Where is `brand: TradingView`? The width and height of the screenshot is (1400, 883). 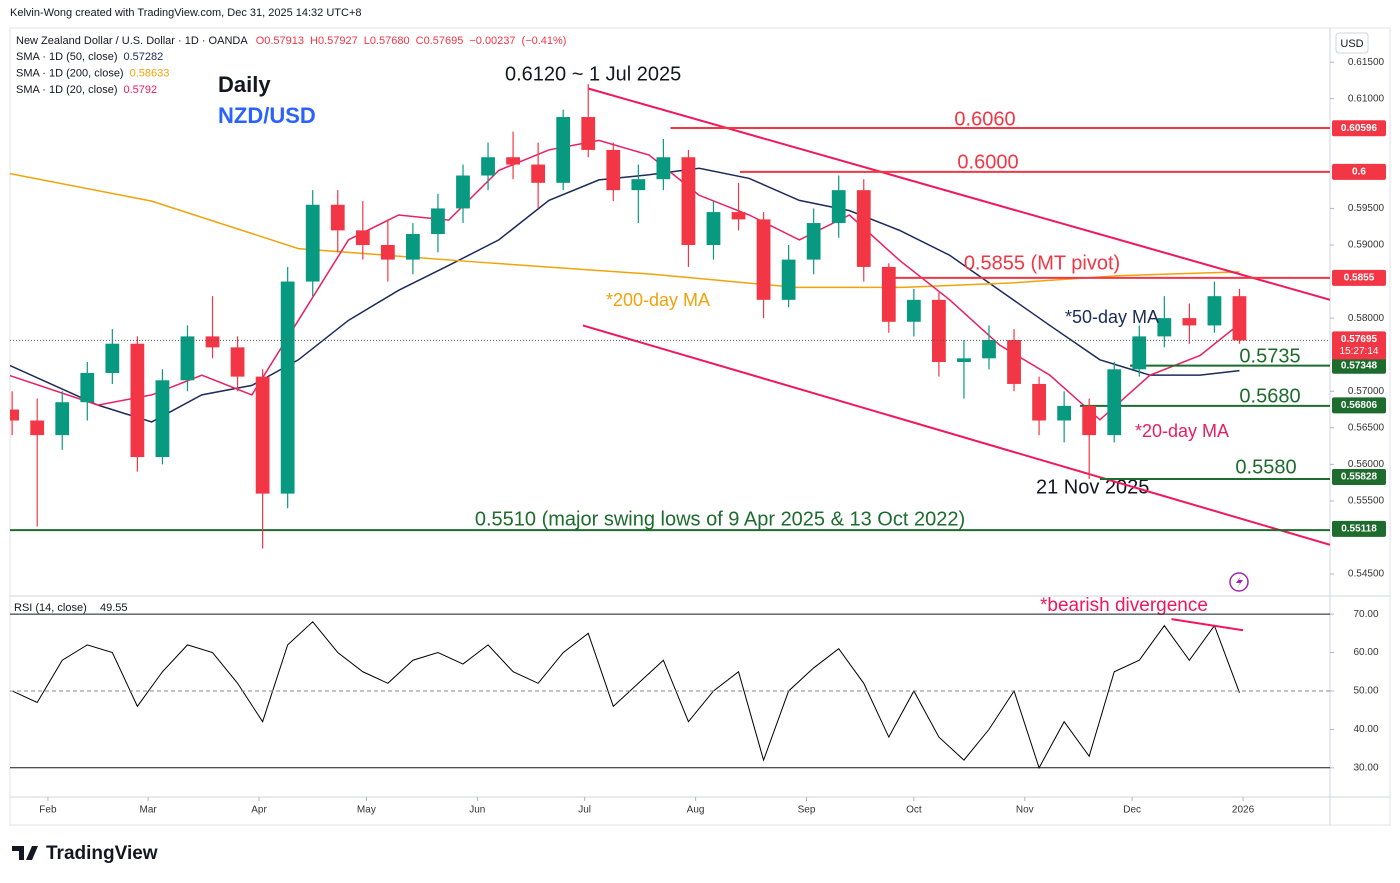
brand: TradingView is located at coordinates (102, 853).